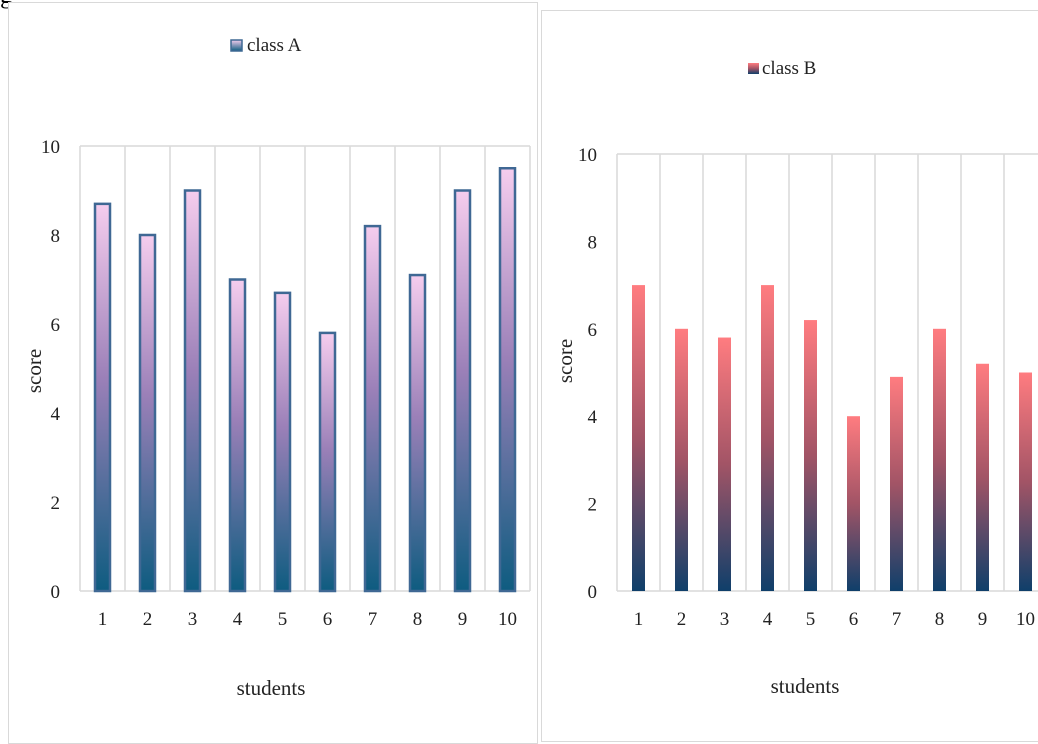 The height and width of the screenshot is (744, 1038). Describe the element at coordinates (271, 688) in the screenshot. I see `chart-class-a-x-axis-title: students` at that location.